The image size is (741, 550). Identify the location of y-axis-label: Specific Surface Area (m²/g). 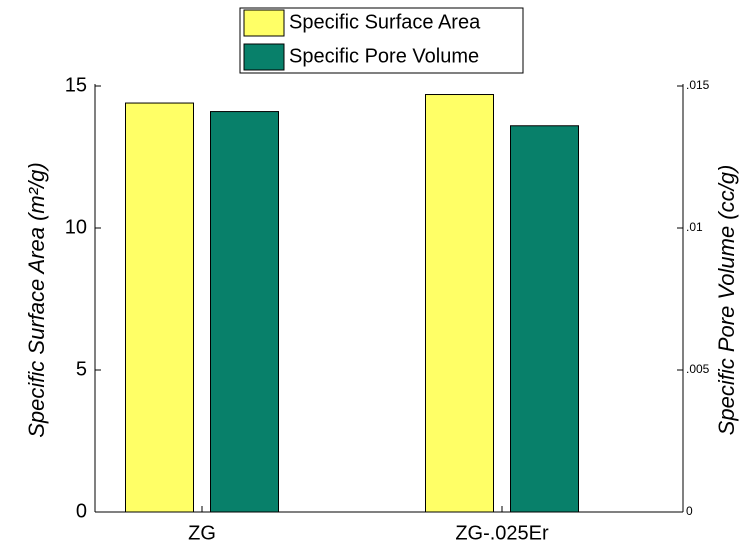
(36, 300).